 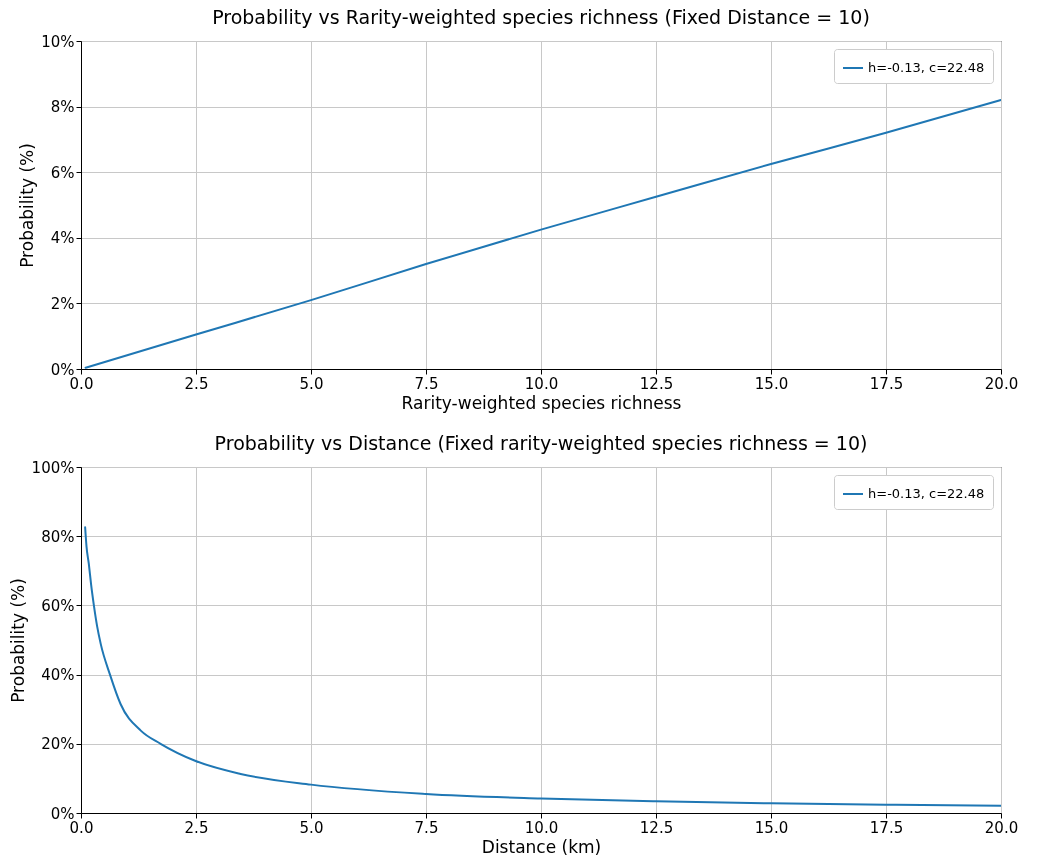 I want to click on y-tick-label: 10%, so click(x=58, y=41).